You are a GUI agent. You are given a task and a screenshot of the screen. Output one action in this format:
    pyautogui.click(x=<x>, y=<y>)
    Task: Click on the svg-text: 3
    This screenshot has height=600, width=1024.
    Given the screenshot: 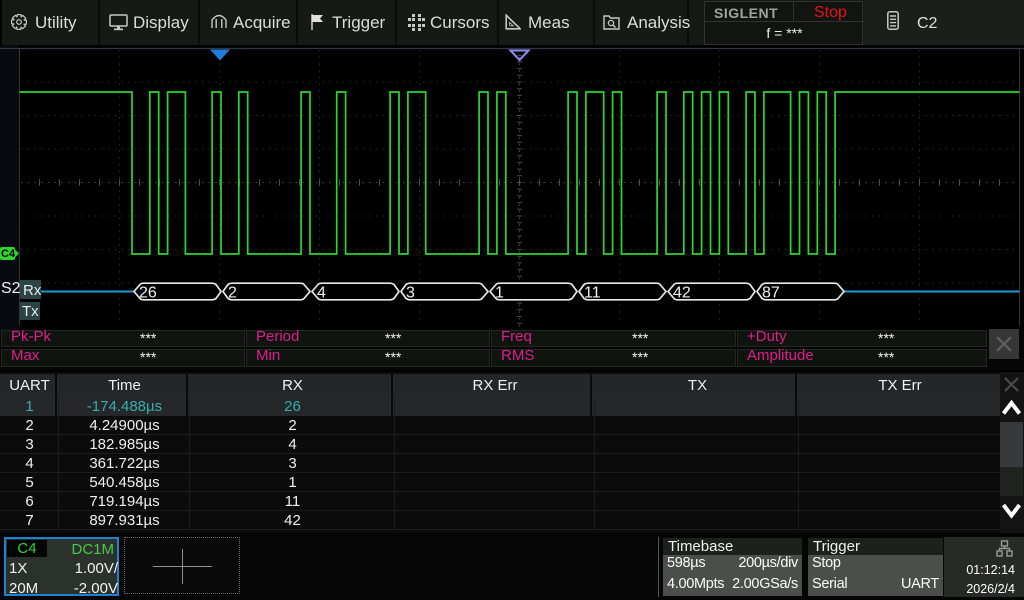 What is the action you would take?
    pyautogui.click(x=410, y=293)
    